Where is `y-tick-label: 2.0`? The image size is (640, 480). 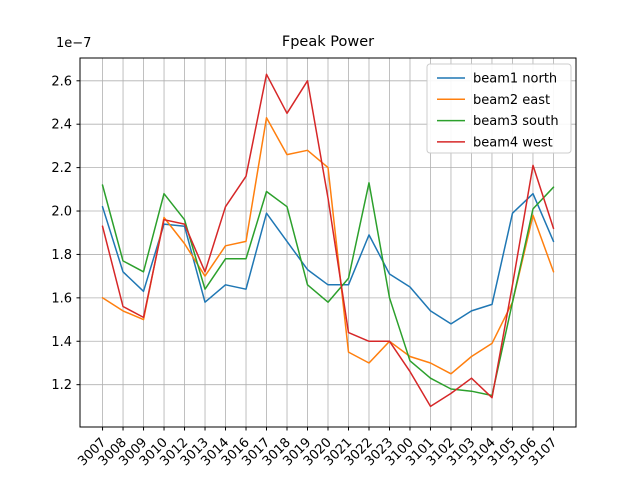
y-tick-label: 2.0 is located at coordinates (61, 212).